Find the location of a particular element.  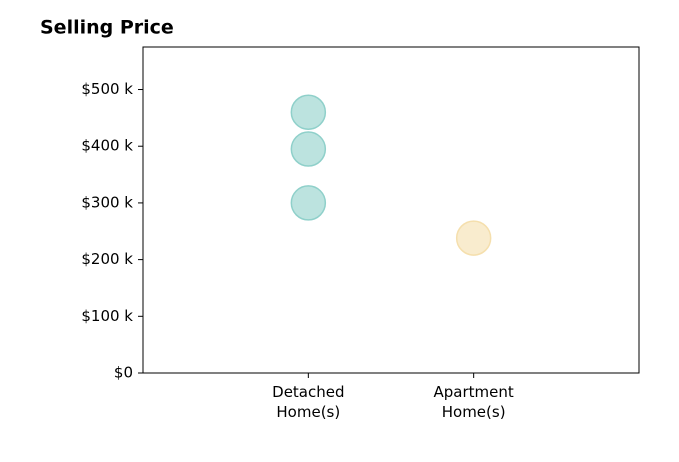

x-tick-label: Apartment Home(s) is located at coordinates (473, 402).